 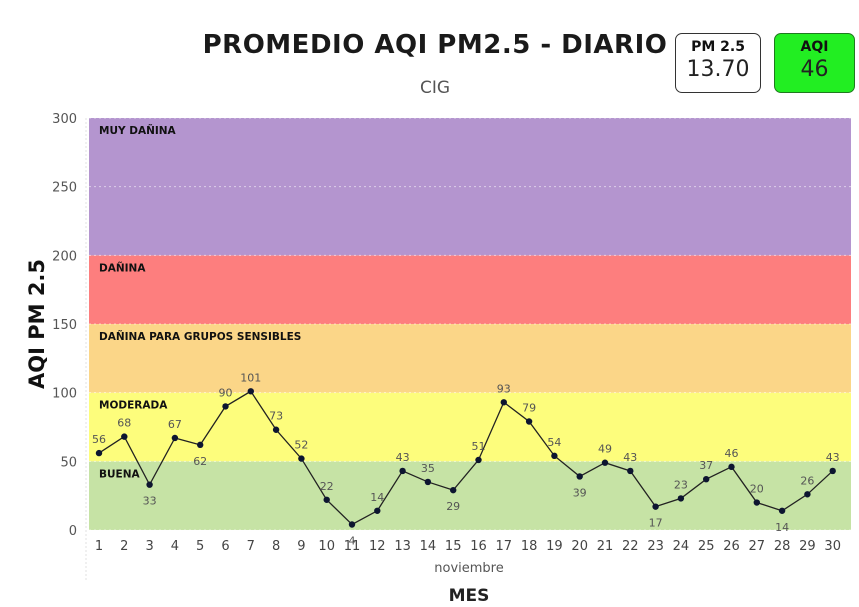 What do you see at coordinates (124, 546) in the screenshot?
I see `x-tick-label-1: 2` at bounding box center [124, 546].